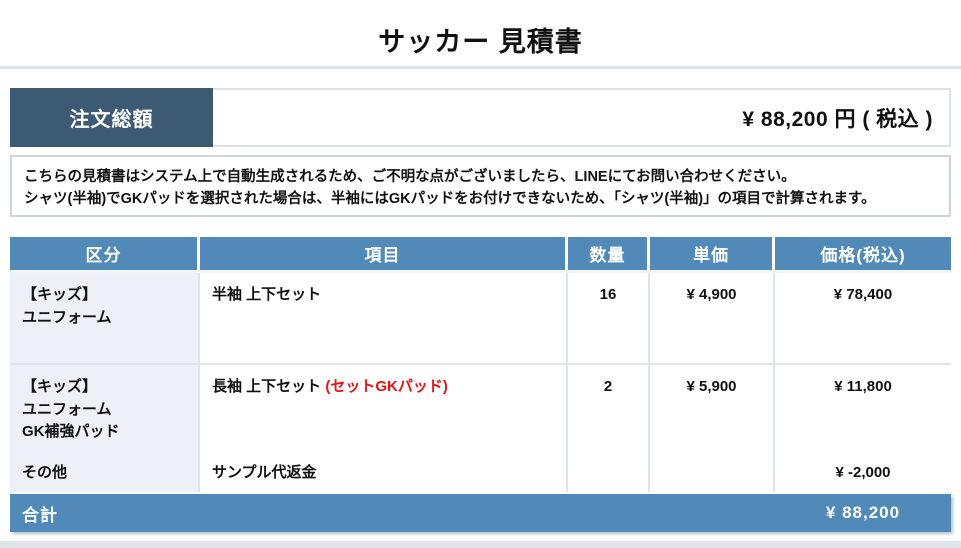 The width and height of the screenshot is (961, 548). Describe the element at coordinates (712, 410) in the screenshot. I see `unit-price-cell: ¥ 5,900` at that location.